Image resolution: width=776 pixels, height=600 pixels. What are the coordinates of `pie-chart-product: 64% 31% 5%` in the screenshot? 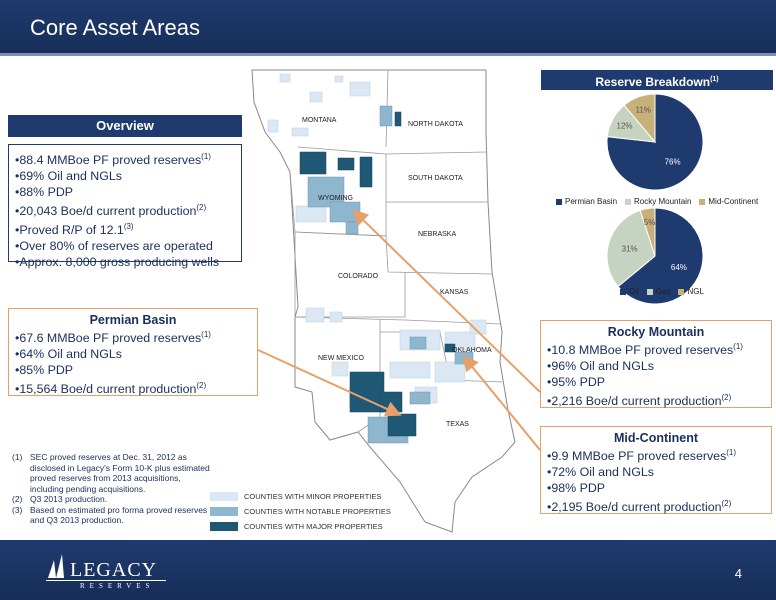 It's located at (655, 256).